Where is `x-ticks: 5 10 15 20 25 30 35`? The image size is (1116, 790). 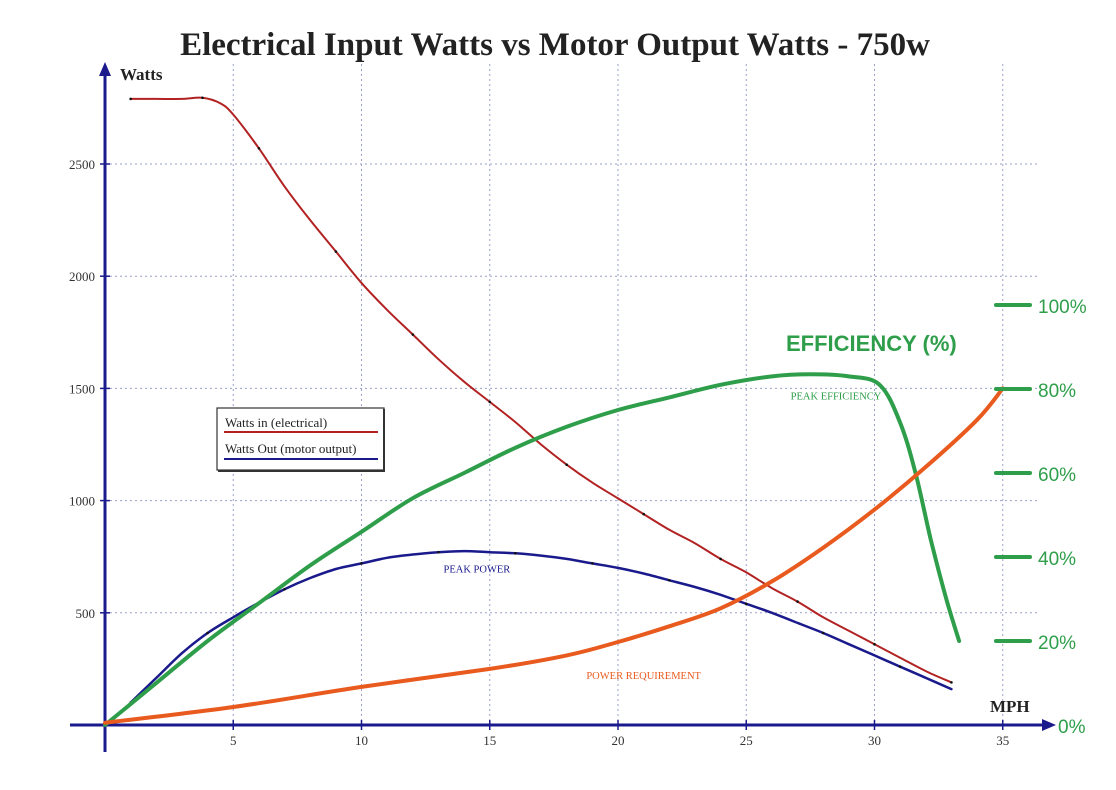
x-ticks: 5 10 15 20 25 30 35 is located at coordinates (619, 734).